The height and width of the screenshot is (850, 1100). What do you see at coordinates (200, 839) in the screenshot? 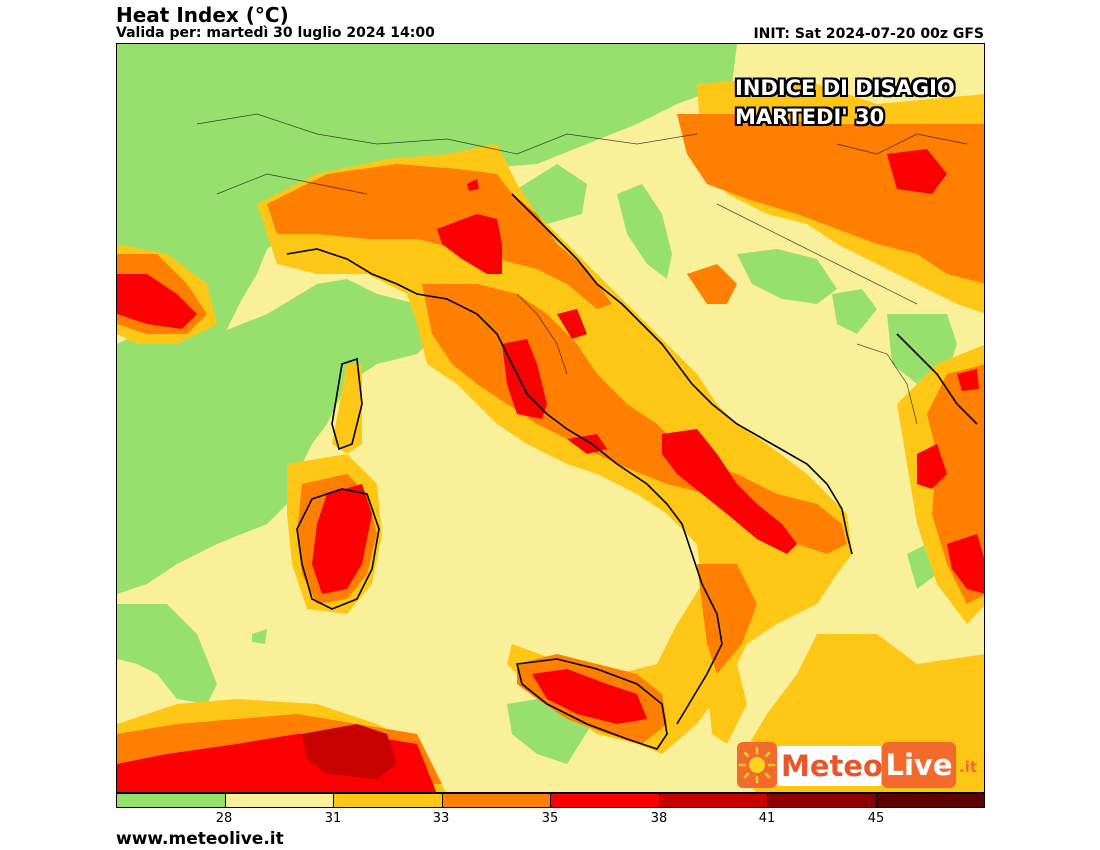
I see `footer-url: www.meteolive.it` at bounding box center [200, 839].